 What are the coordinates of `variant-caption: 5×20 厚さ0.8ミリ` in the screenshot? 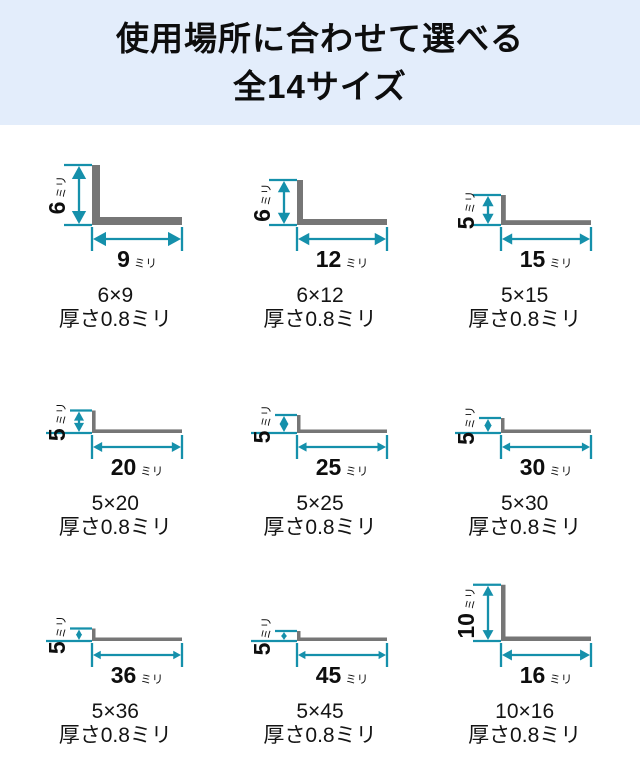 It's located at (115, 515).